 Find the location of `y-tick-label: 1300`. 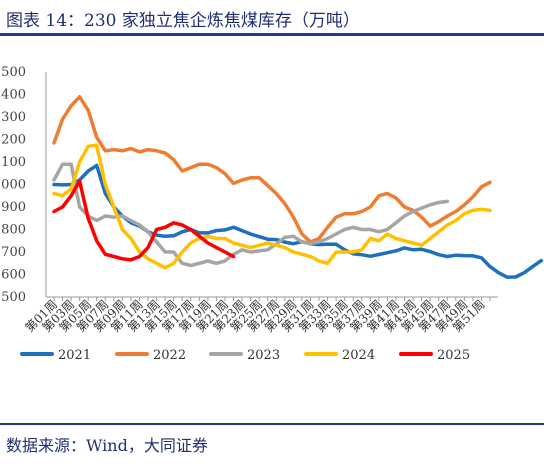

y-tick-label: 1300 is located at coordinates (13, 117).